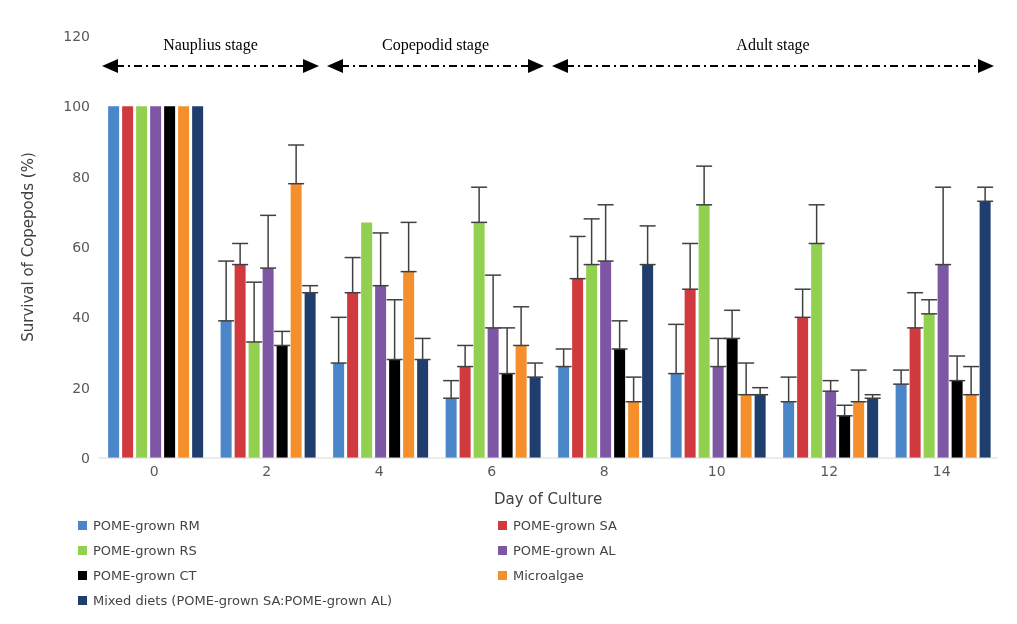 This screenshot has width=1017, height=624. Describe the element at coordinates (716, 470) in the screenshot. I see `x-tick-label: 10` at that location.